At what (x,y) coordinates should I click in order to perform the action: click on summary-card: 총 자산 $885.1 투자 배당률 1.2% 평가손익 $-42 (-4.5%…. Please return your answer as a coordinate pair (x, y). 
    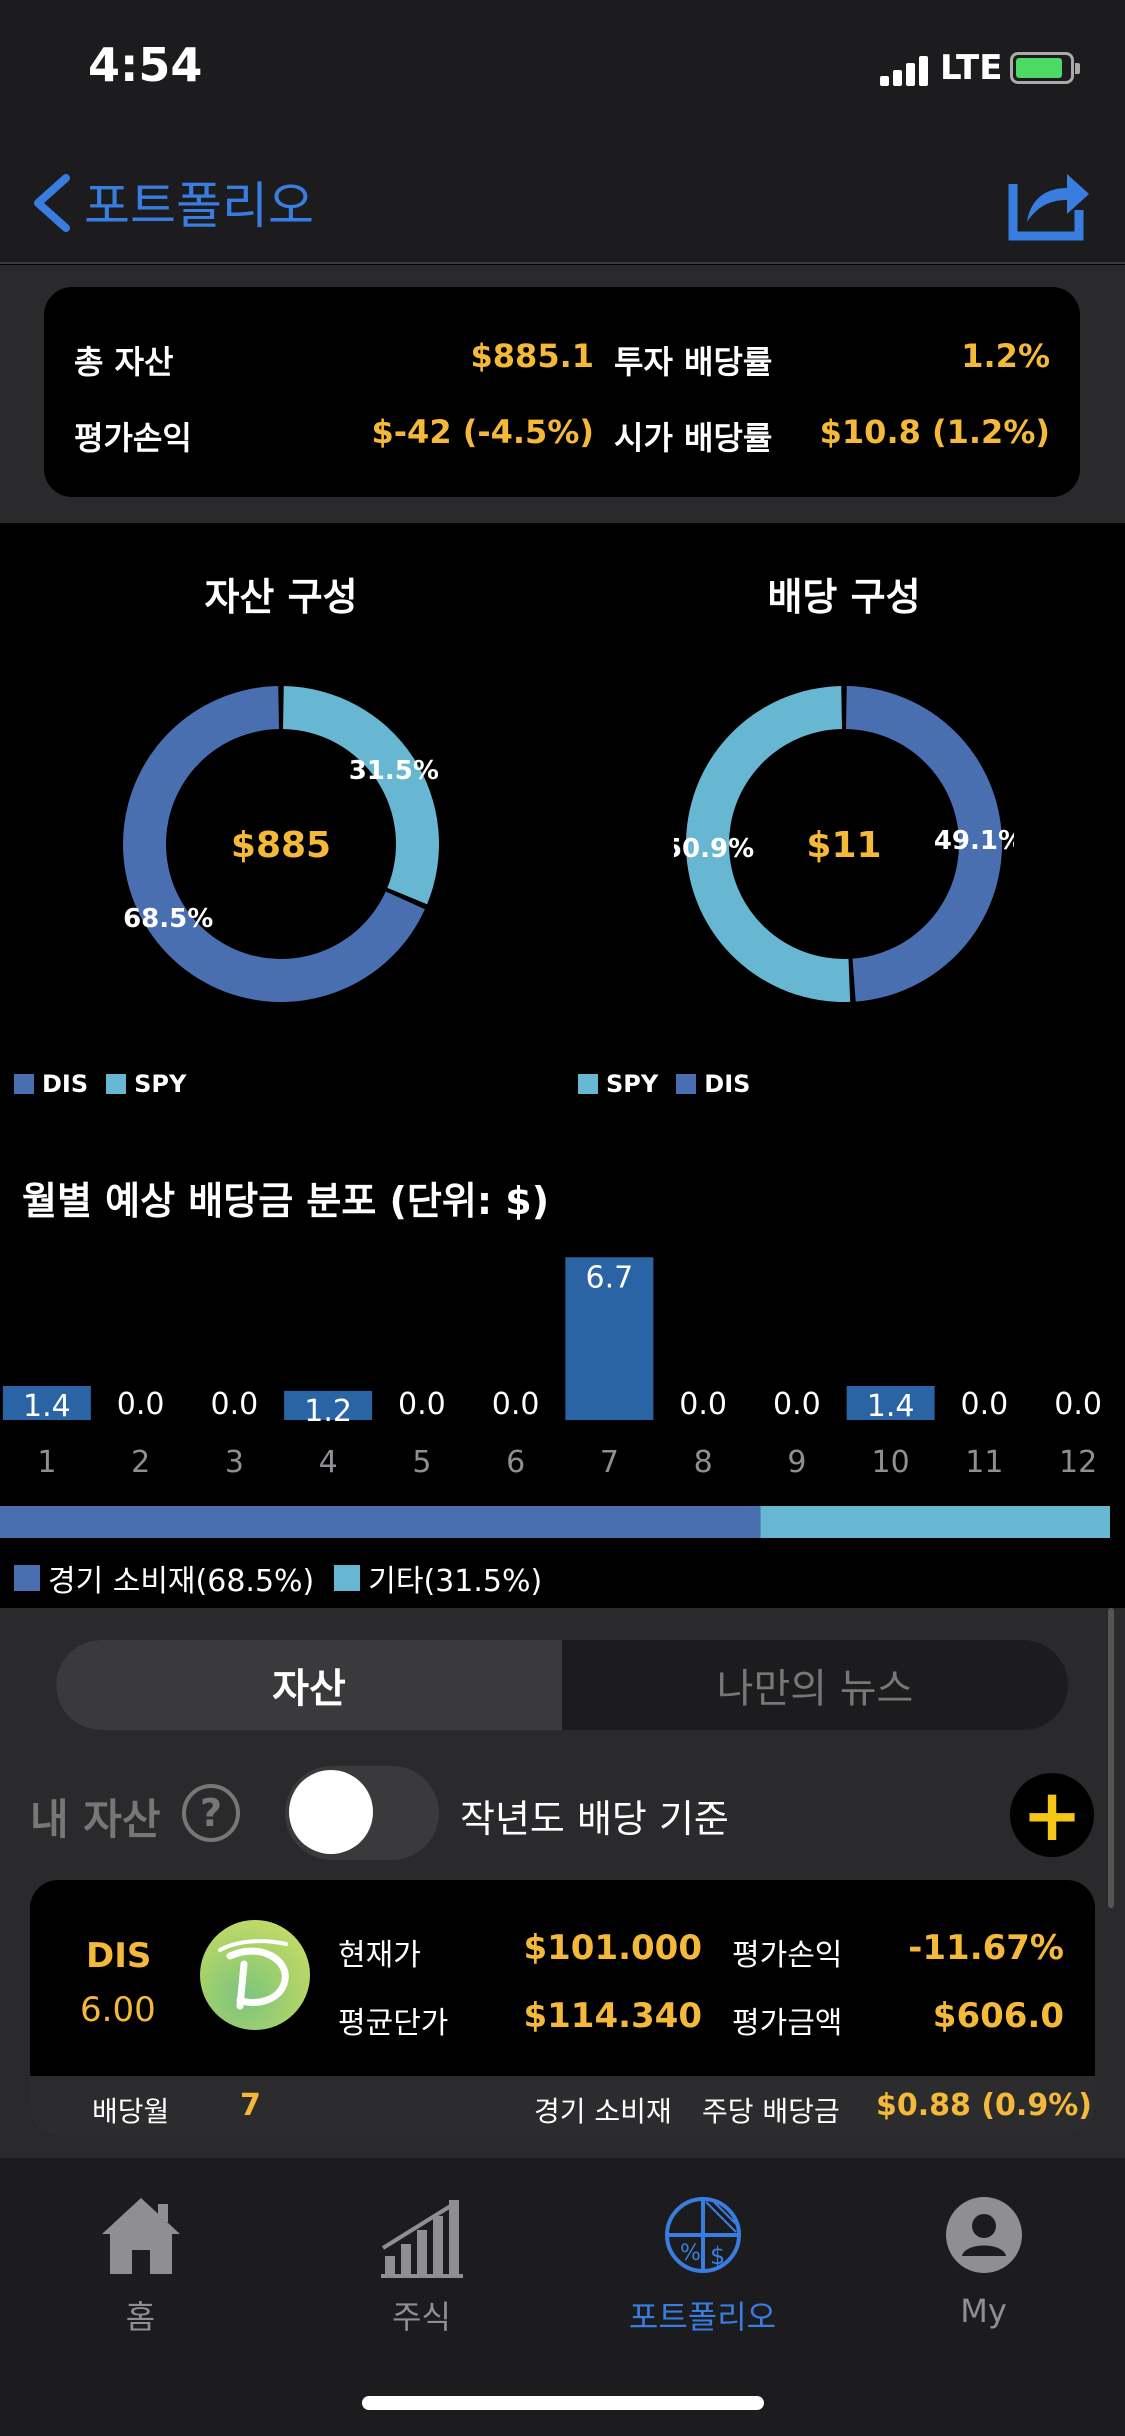
    Looking at the image, I should click on (562, 392).